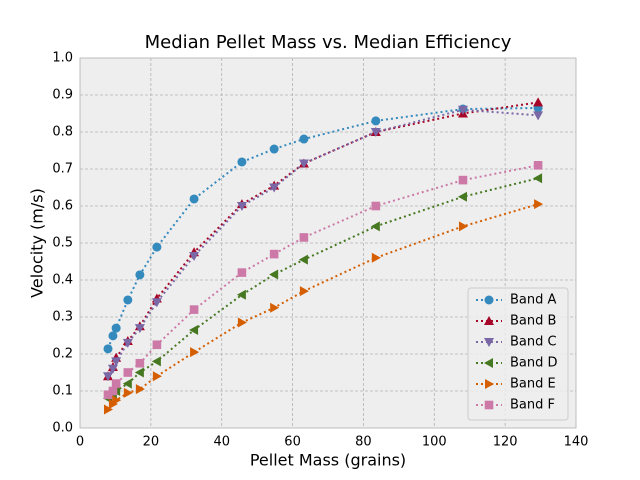 The height and width of the screenshot is (480, 640). Describe the element at coordinates (62, 280) in the screenshot. I see `y-tick-label: 0.4` at that location.